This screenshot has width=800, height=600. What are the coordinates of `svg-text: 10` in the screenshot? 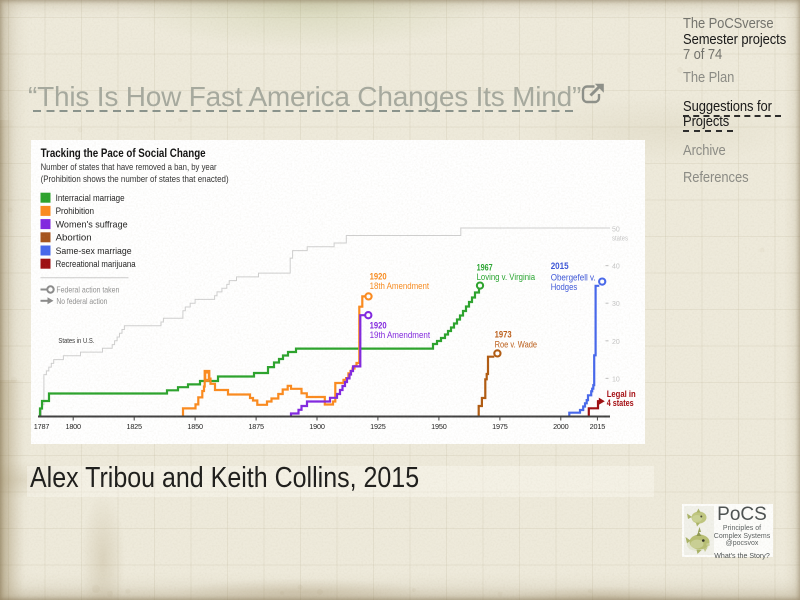 It's located at (616, 379).